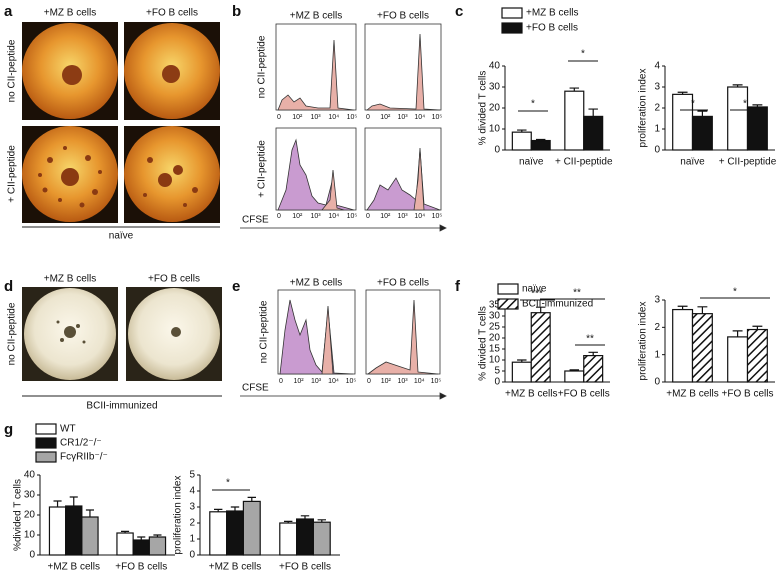 Image resolution: width=784 pixels, height=571 pixels. Describe the element at coordinates (552, 28) in the screenshot. I see `legend-label: +FO B cells` at that location.